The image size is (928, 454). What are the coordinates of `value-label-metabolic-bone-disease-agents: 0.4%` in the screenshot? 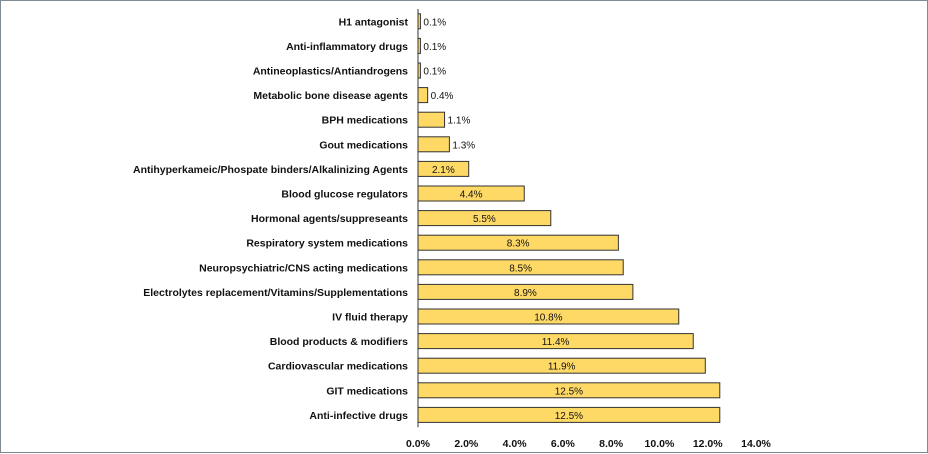 It's located at (442, 96).